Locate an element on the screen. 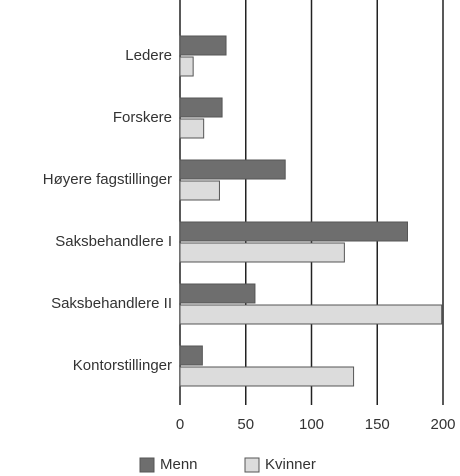 This screenshot has width=460, height=476. y-tick-label: Høyere fagstillinger is located at coordinates (107, 179).